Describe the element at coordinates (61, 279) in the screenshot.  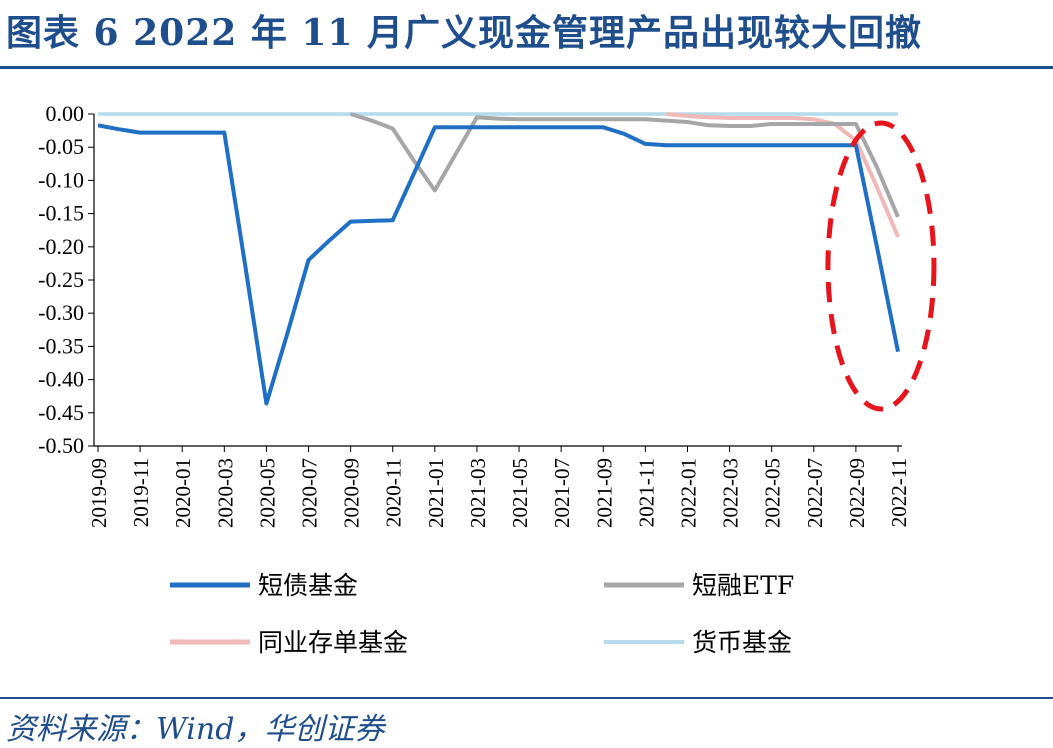
I see `y-tick-label: -0.25` at that location.